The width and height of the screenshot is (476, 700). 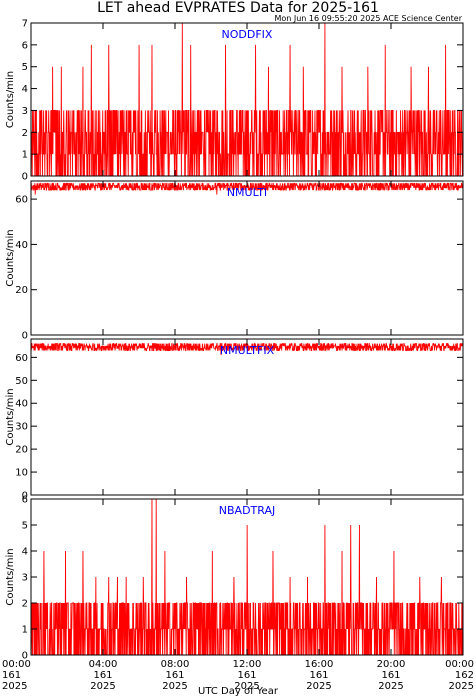 I want to click on x-tick-label-time: 04:00, so click(x=103, y=664).